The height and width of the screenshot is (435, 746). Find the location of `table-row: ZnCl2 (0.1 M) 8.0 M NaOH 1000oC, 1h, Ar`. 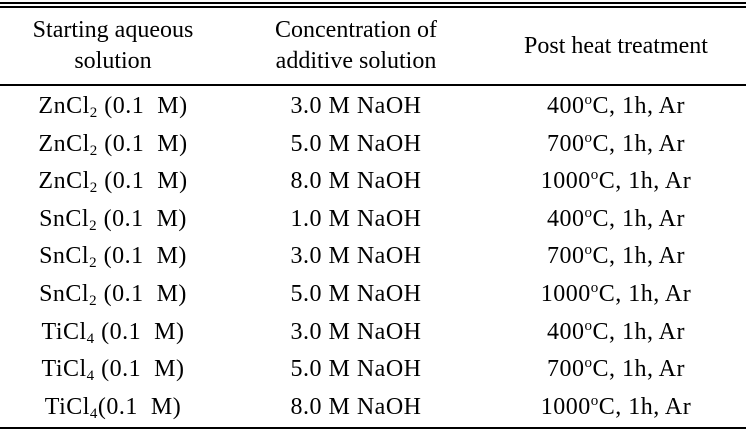

table-row: ZnCl2 (0.1 M) 8.0 M NaOH 1000oC, 1h, Ar is located at coordinates (373, 182).